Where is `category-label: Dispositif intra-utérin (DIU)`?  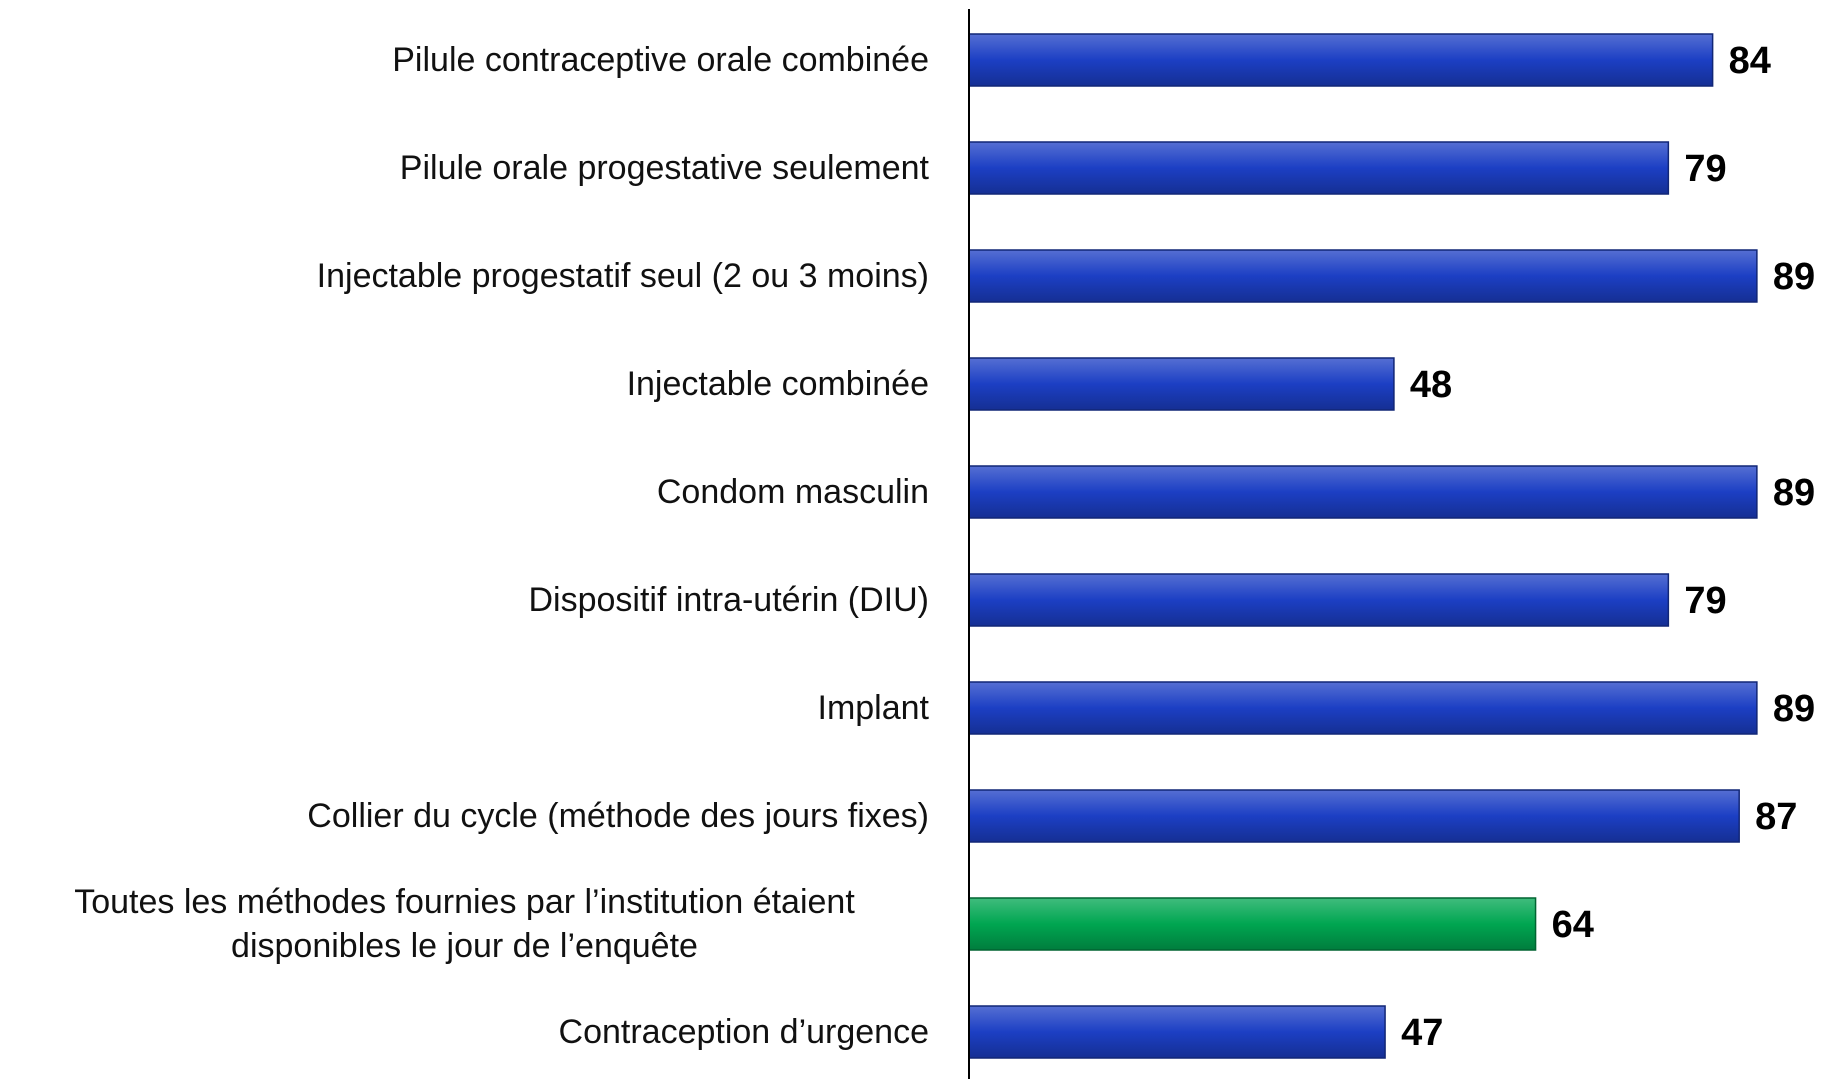 category-label: Dispositif intra-utérin (DIU) is located at coordinates (464, 600).